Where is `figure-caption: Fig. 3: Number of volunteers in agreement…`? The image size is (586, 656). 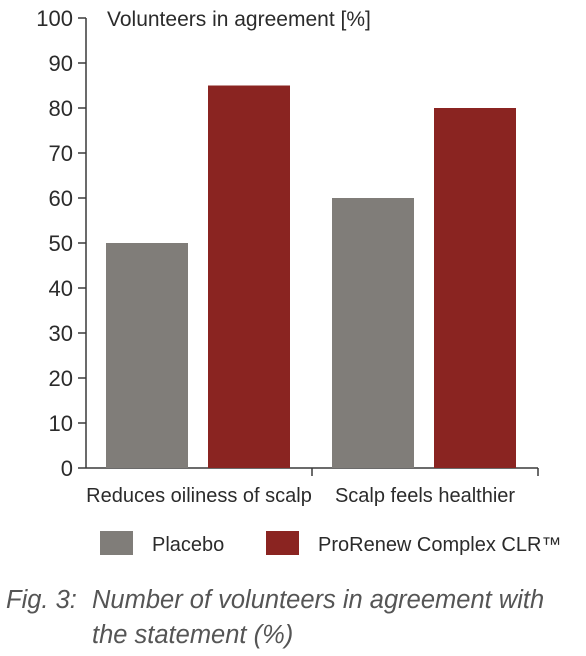
figure-caption: Fig. 3: Number of volunteers in agreement… is located at coordinates (295, 618).